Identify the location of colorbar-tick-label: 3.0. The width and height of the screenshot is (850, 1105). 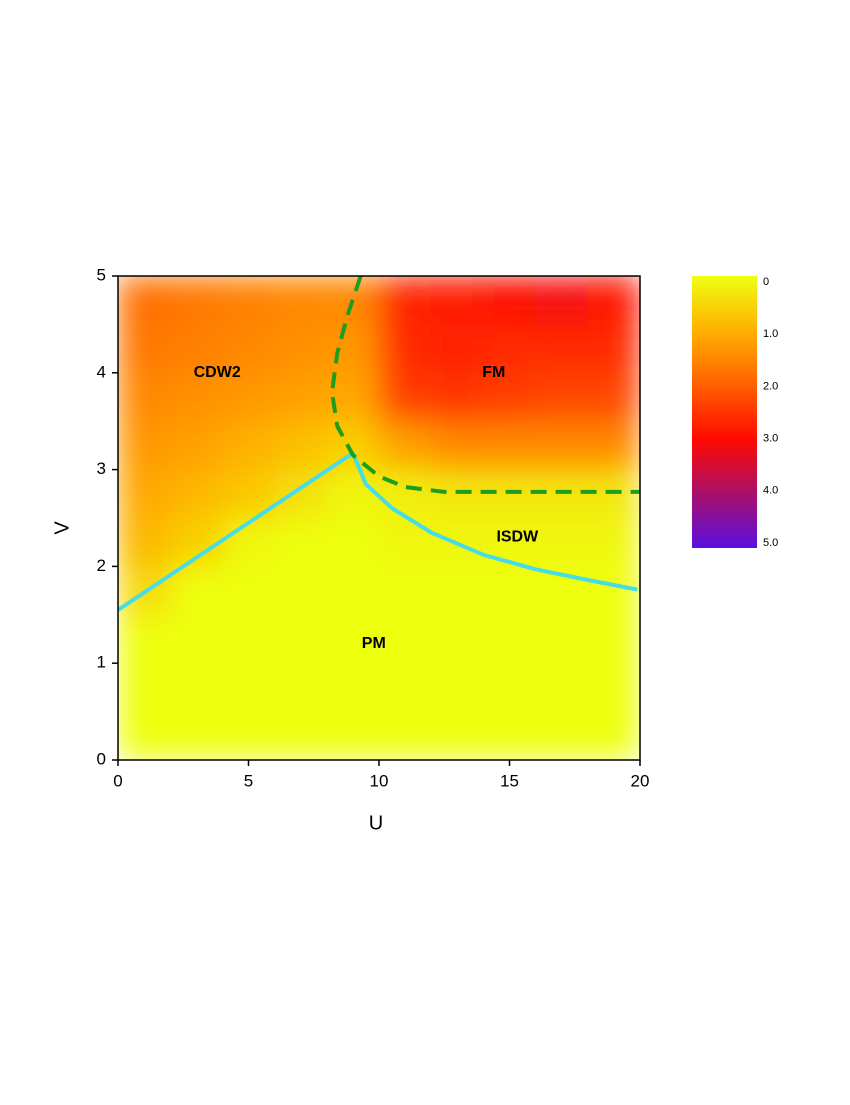
(770, 439).